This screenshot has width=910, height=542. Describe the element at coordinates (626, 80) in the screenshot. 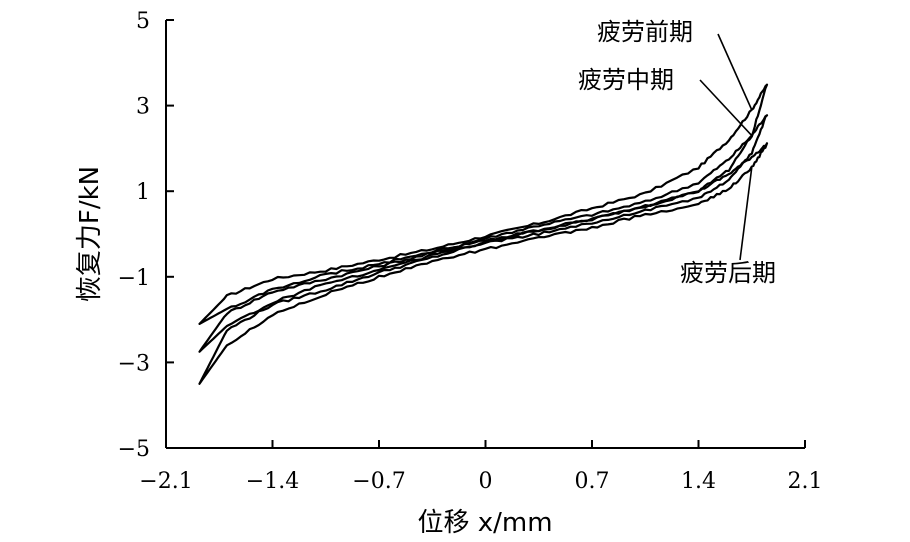

I see `annotation-middle: 疲劳中期` at that location.